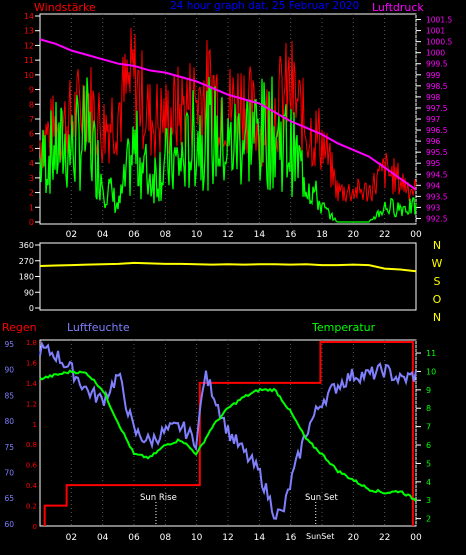 The image size is (466, 555). Describe the element at coordinates (437, 299) in the screenshot. I see `compass-label: O` at that location.